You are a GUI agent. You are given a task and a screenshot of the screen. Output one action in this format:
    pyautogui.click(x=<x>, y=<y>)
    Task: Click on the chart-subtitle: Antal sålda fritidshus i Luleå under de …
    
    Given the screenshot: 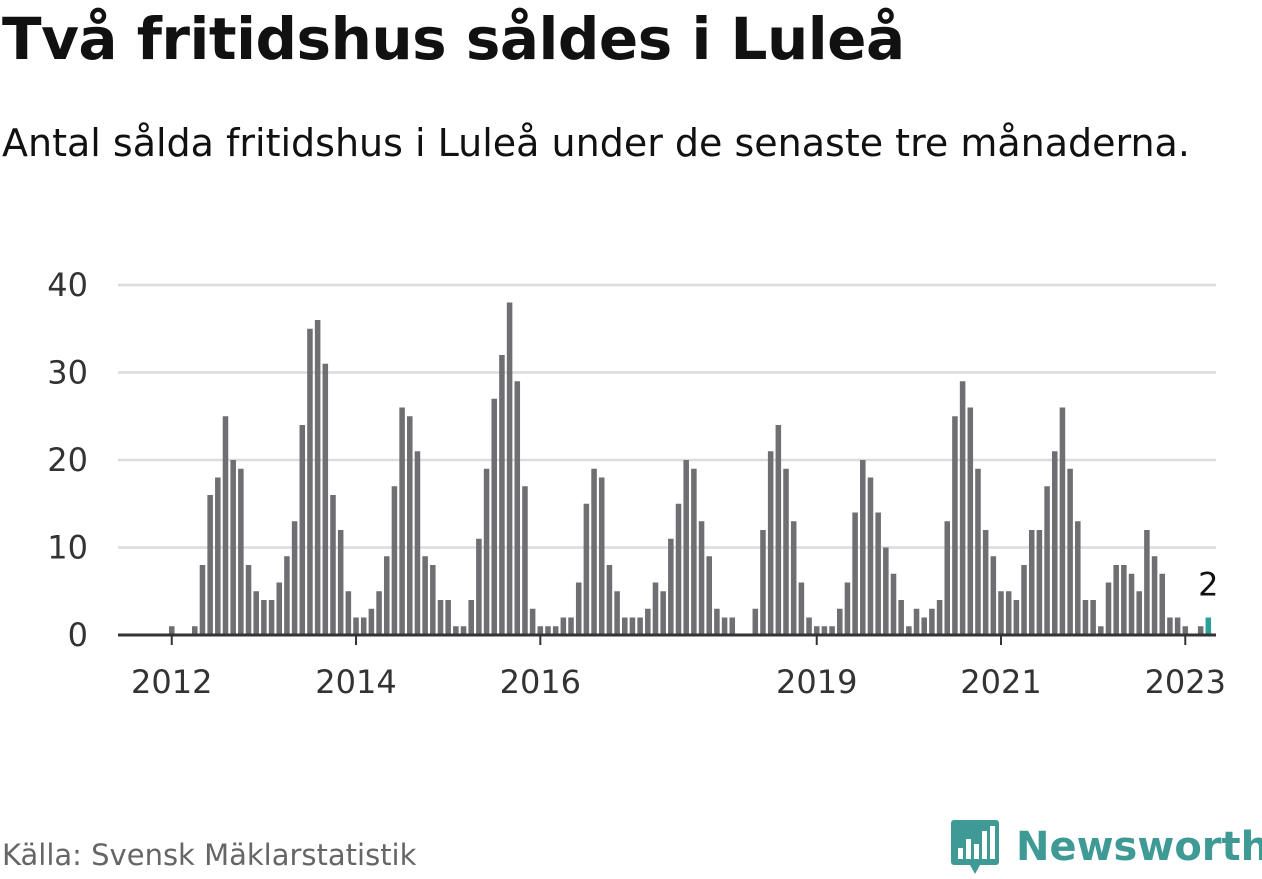 What is the action you would take?
    pyautogui.click(x=596, y=143)
    